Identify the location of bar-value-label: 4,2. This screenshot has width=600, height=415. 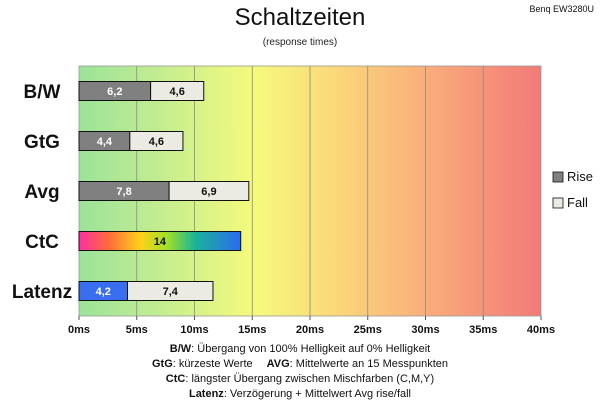
(103, 292).